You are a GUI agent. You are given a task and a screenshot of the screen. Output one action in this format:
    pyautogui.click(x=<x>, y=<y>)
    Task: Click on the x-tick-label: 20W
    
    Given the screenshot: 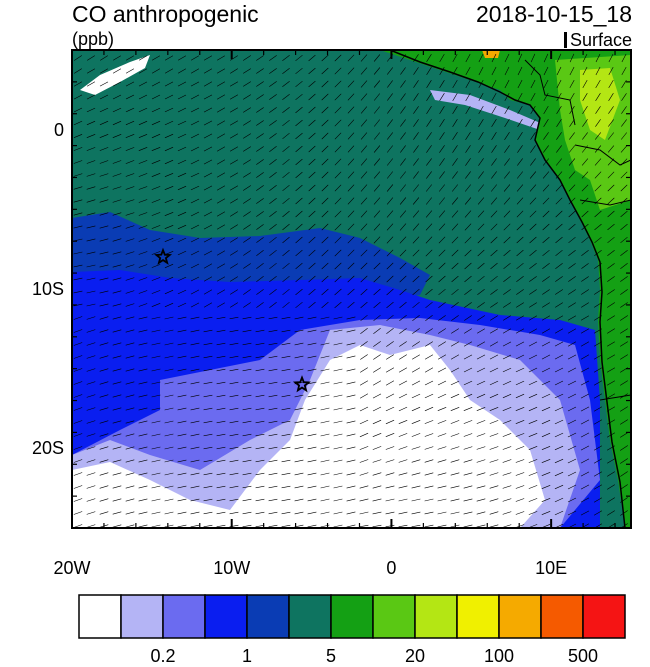 What is the action you would take?
    pyautogui.click(x=72, y=568)
    